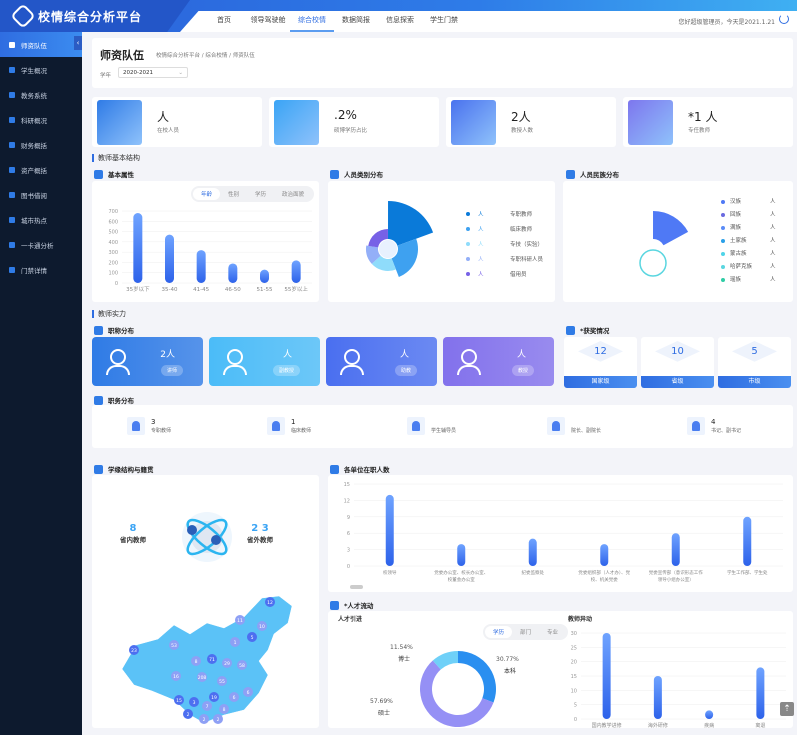 The height and width of the screenshot is (735, 797). Describe the element at coordinates (553, 633) in the screenshot. I see `tab: 专业` at that location.